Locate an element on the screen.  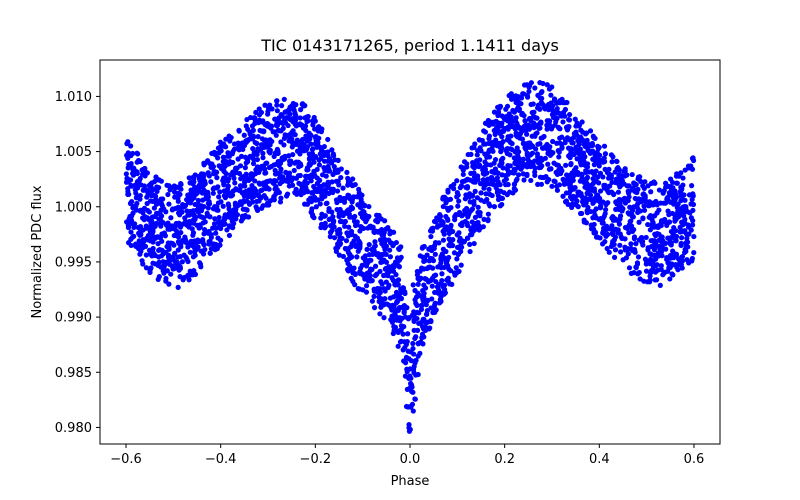
x-axis-label: Phase is located at coordinates (410, 481).